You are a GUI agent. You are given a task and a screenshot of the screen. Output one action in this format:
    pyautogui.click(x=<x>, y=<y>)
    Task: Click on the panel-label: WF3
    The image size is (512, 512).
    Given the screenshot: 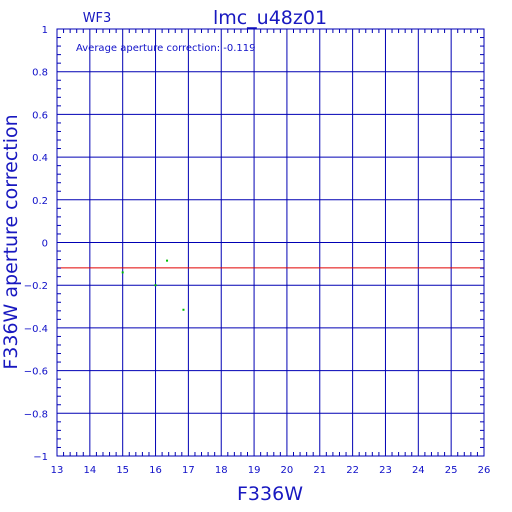 What is the action you would take?
    pyautogui.click(x=97, y=18)
    